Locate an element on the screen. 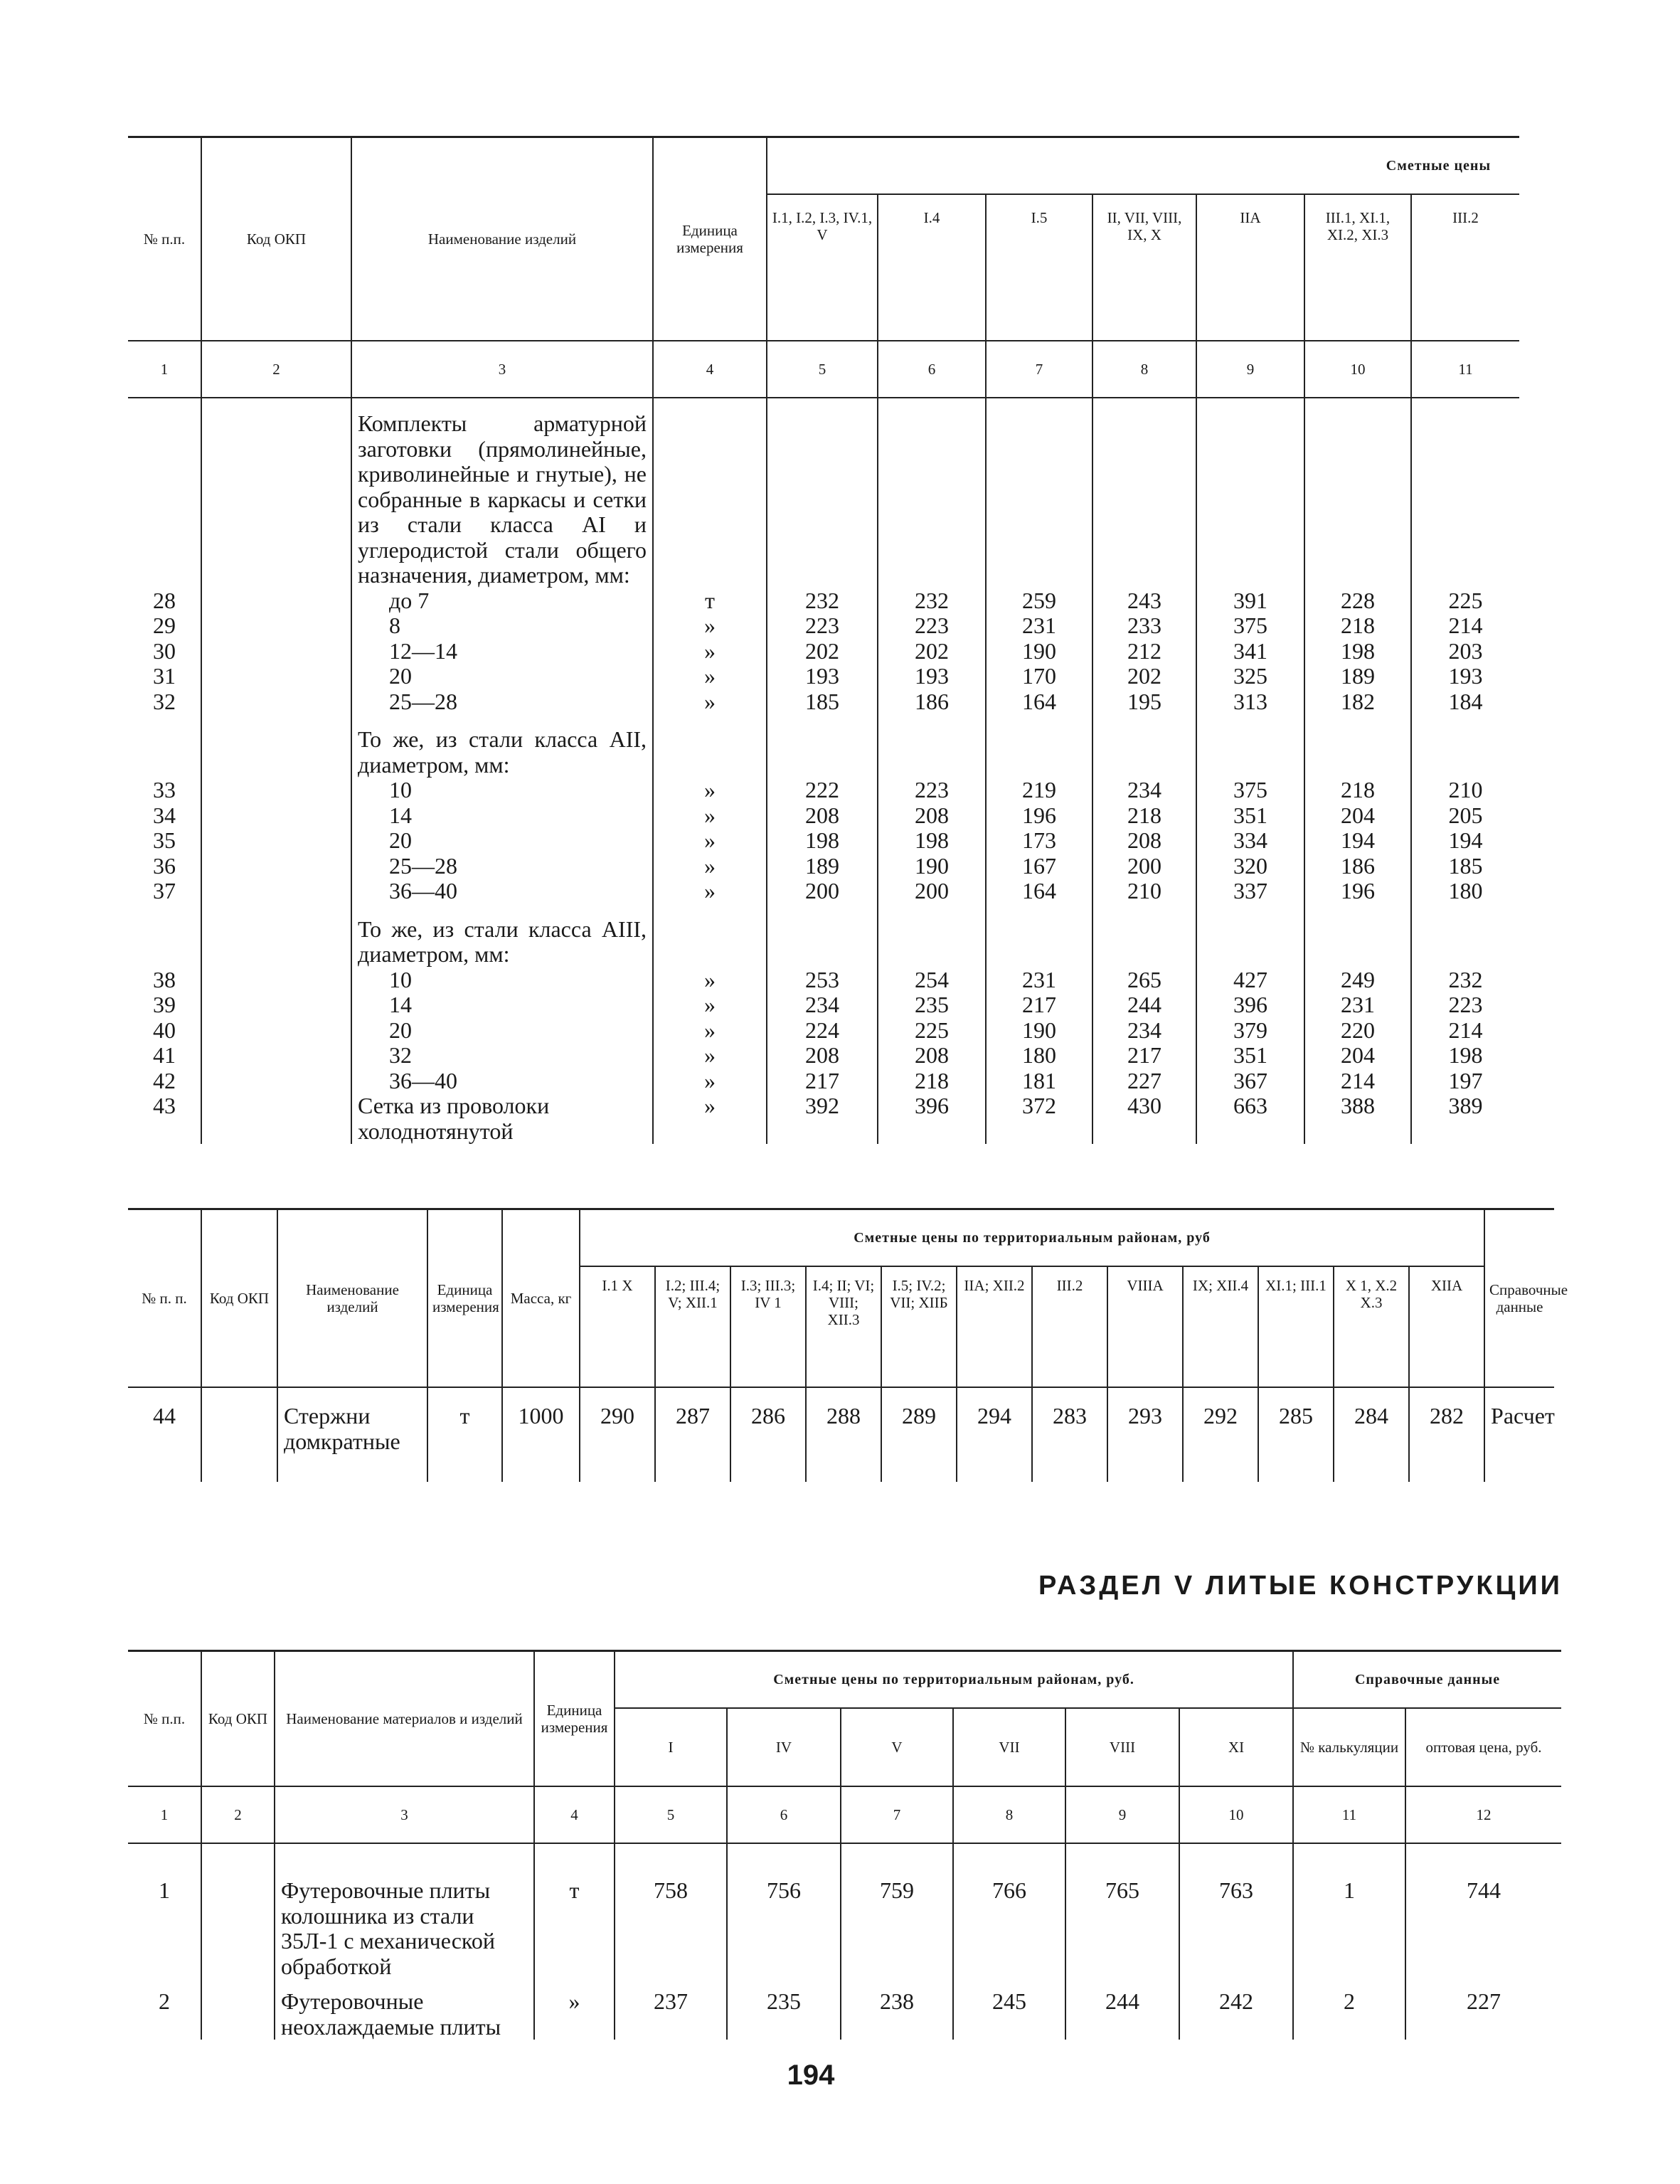  table-row: 37 36—40» 200 200 164 210 337 196 180 is located at coordinates (824, 891).